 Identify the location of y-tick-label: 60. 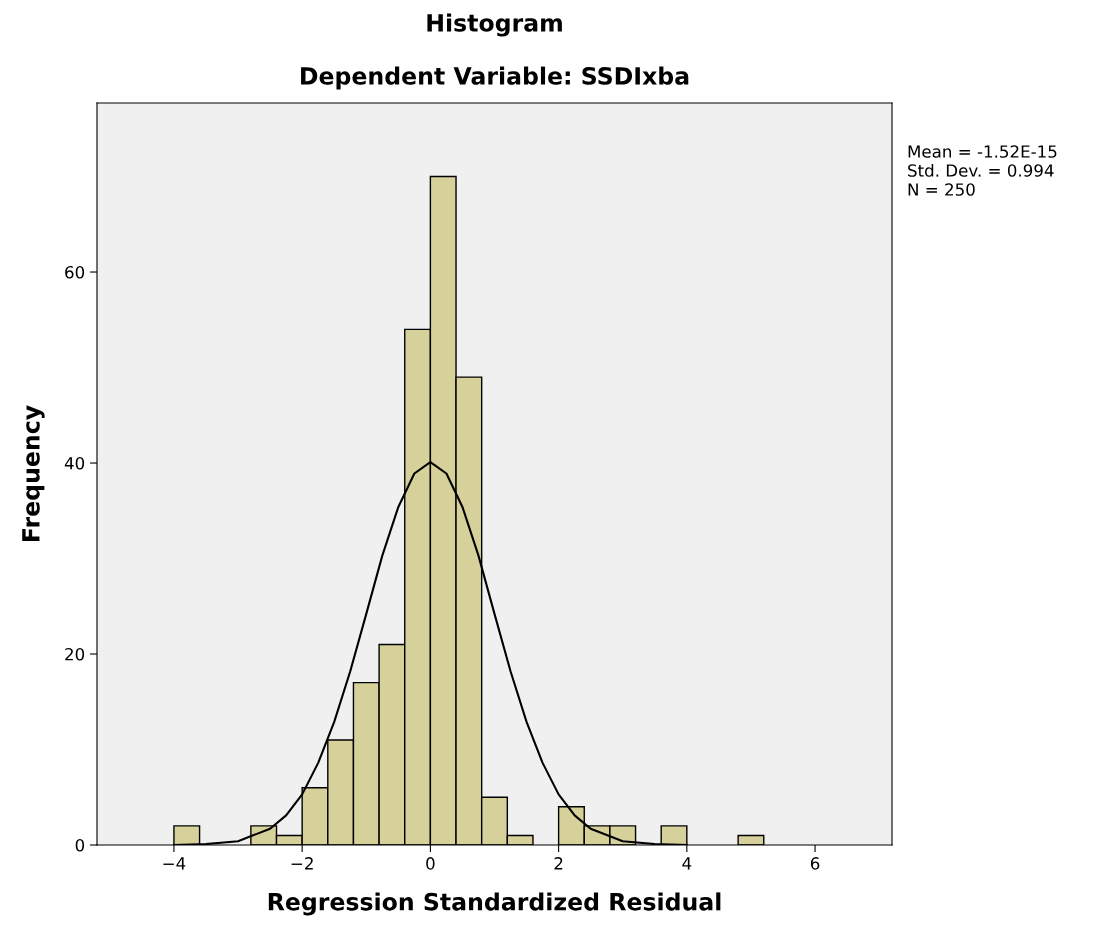
(75, 272).